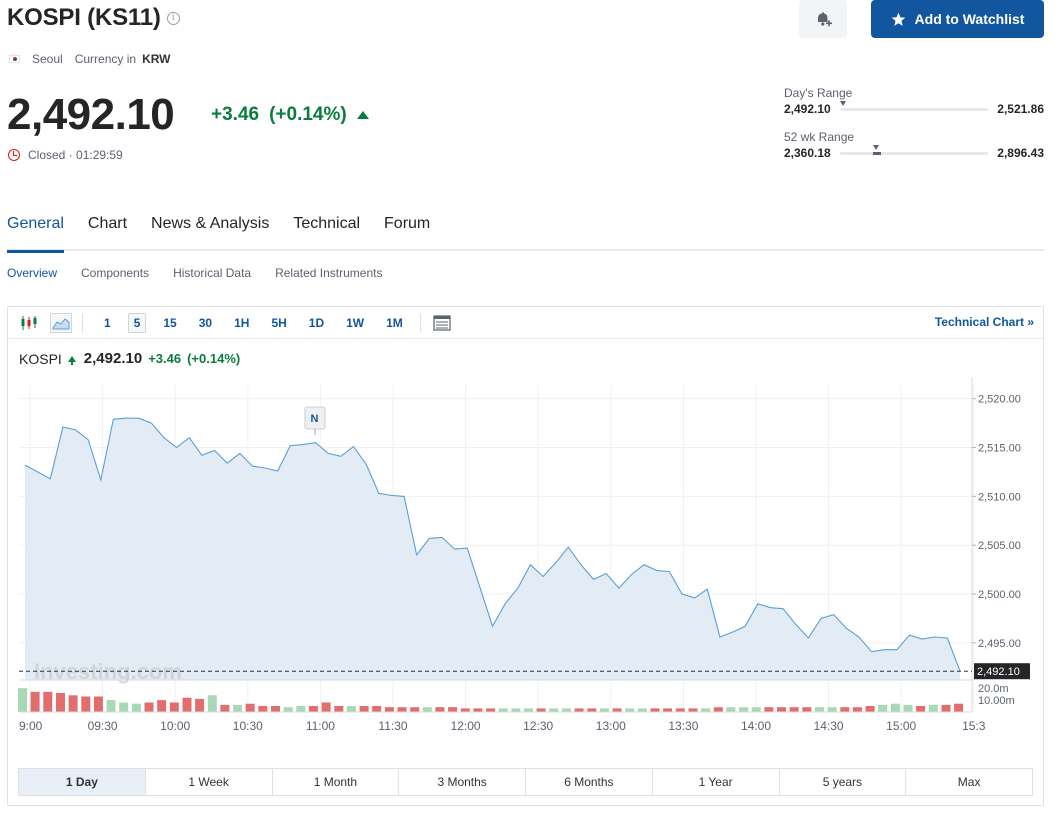 The image size is (1057, 813). I want to click on create-alert-button, so click(823, 19).